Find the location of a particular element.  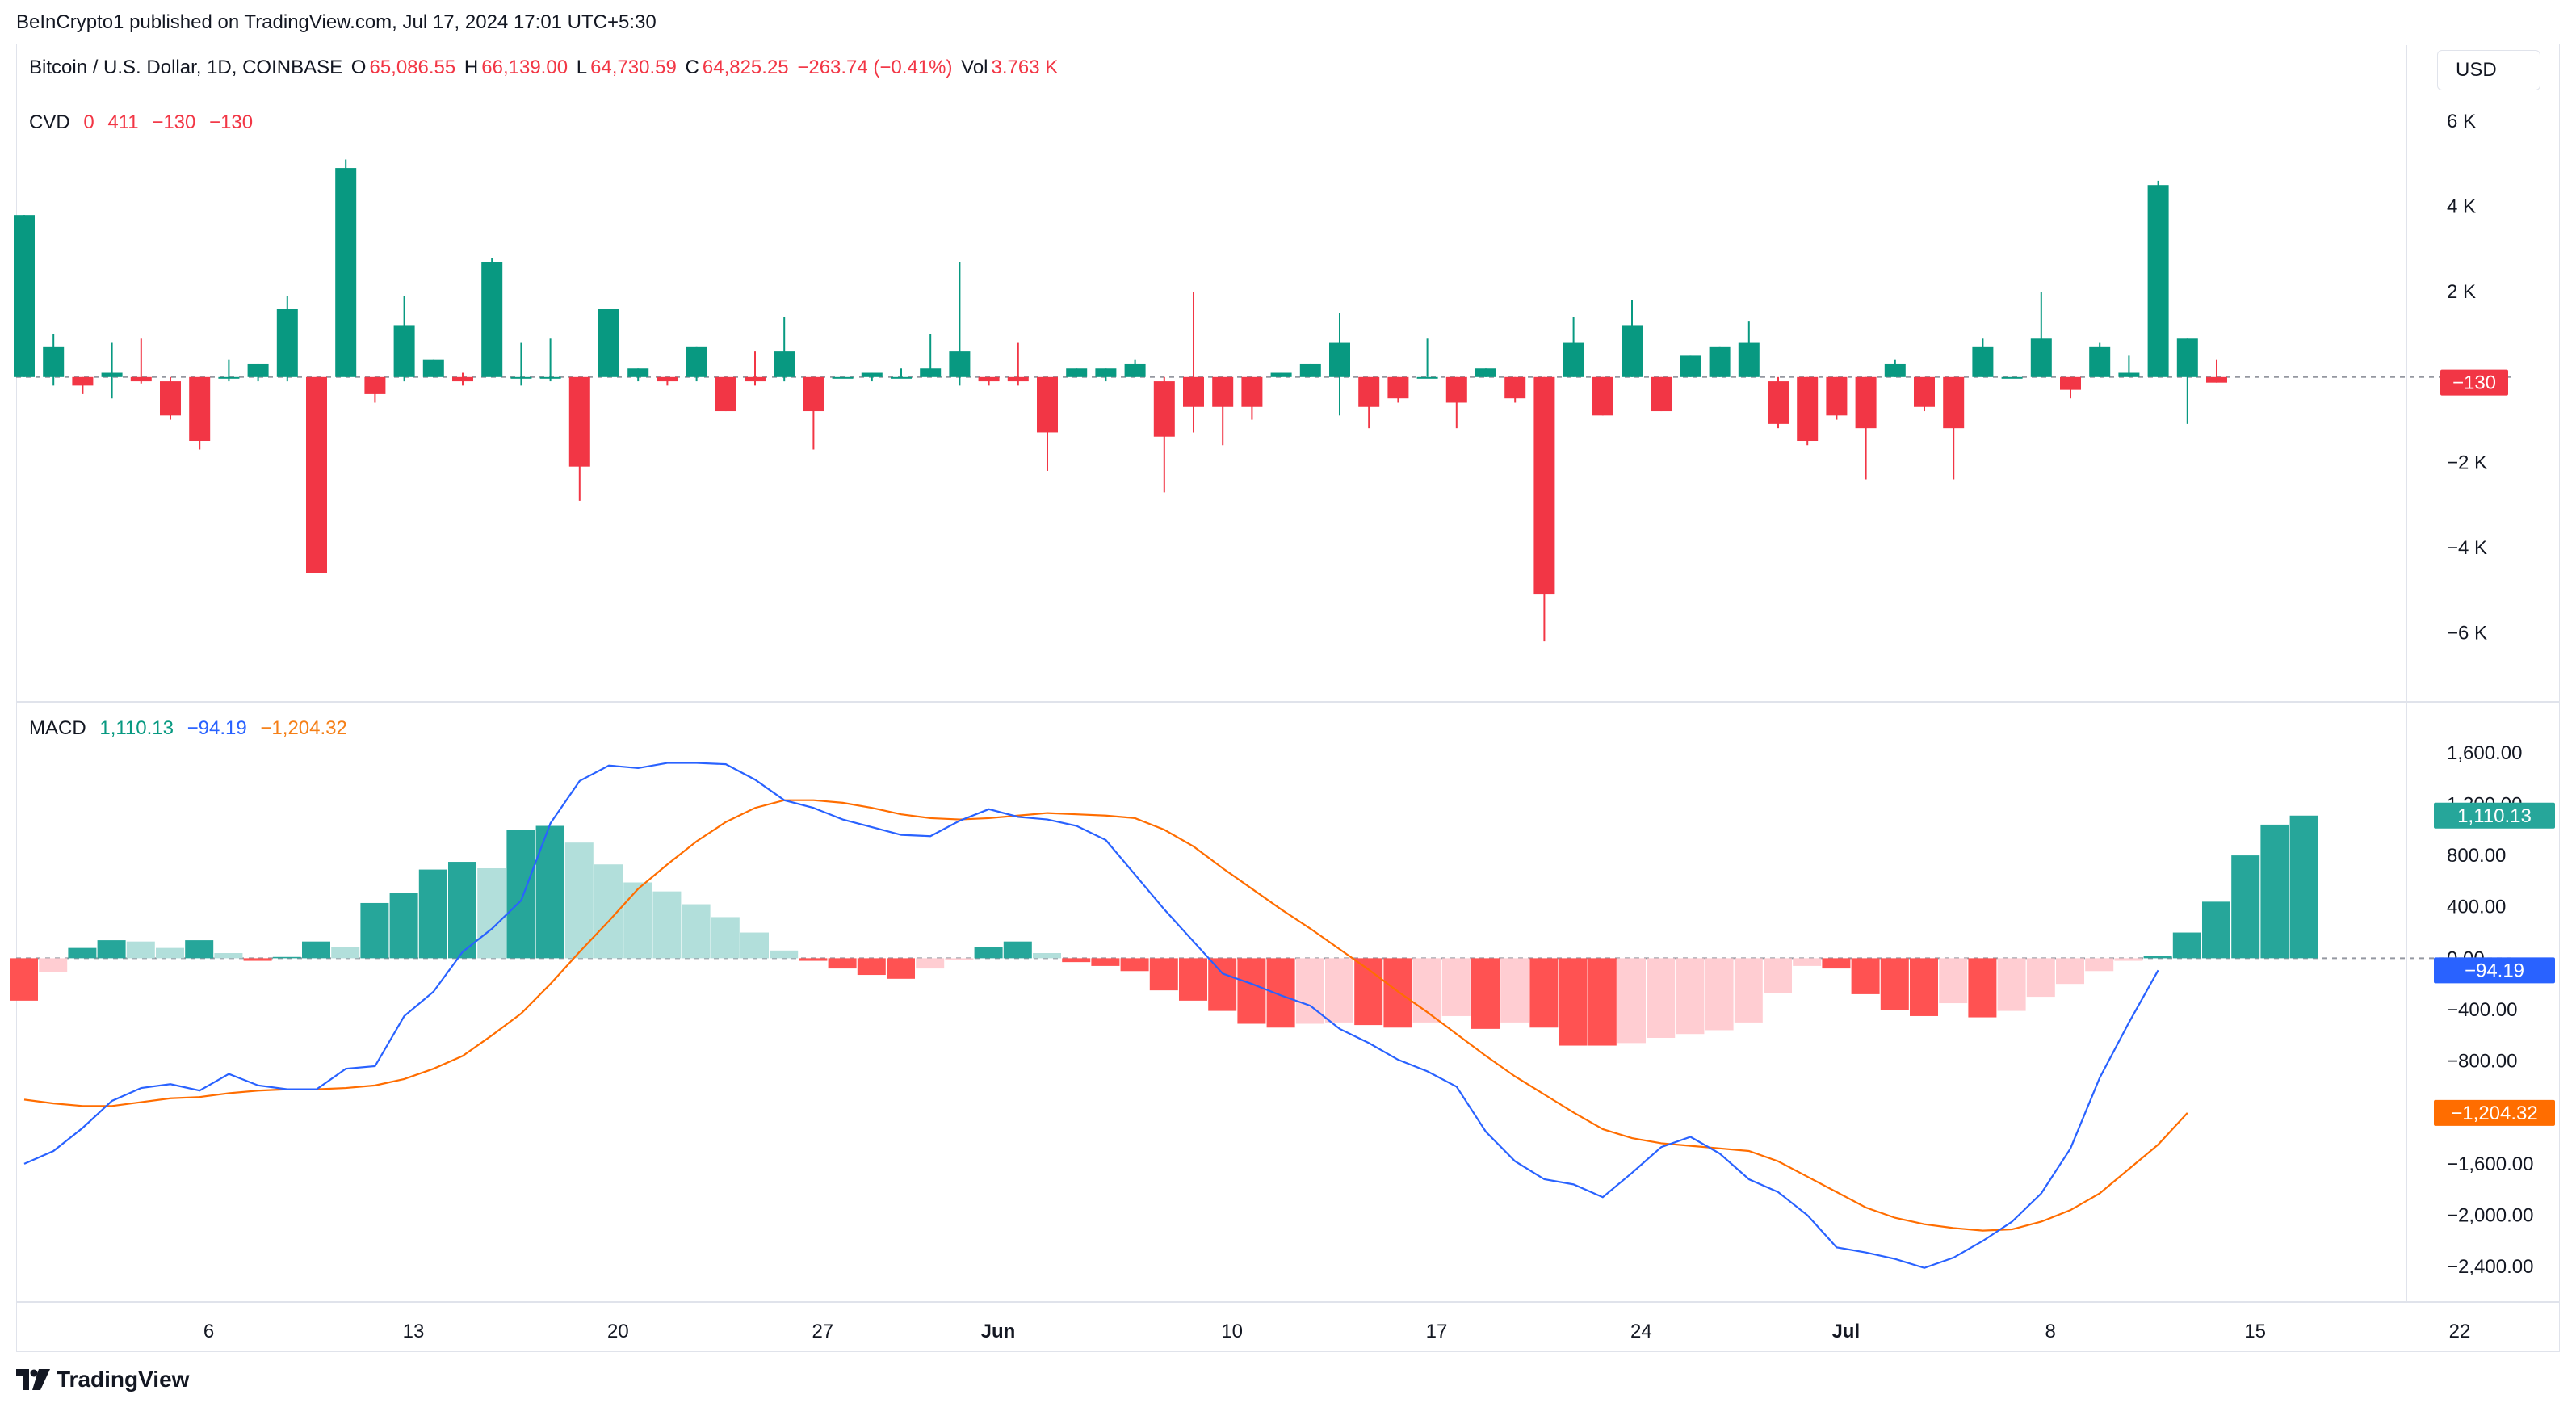

macd-legend: MACD 1,110.13 −94.19 −1,204.32 is located at coordinates (192, 728).